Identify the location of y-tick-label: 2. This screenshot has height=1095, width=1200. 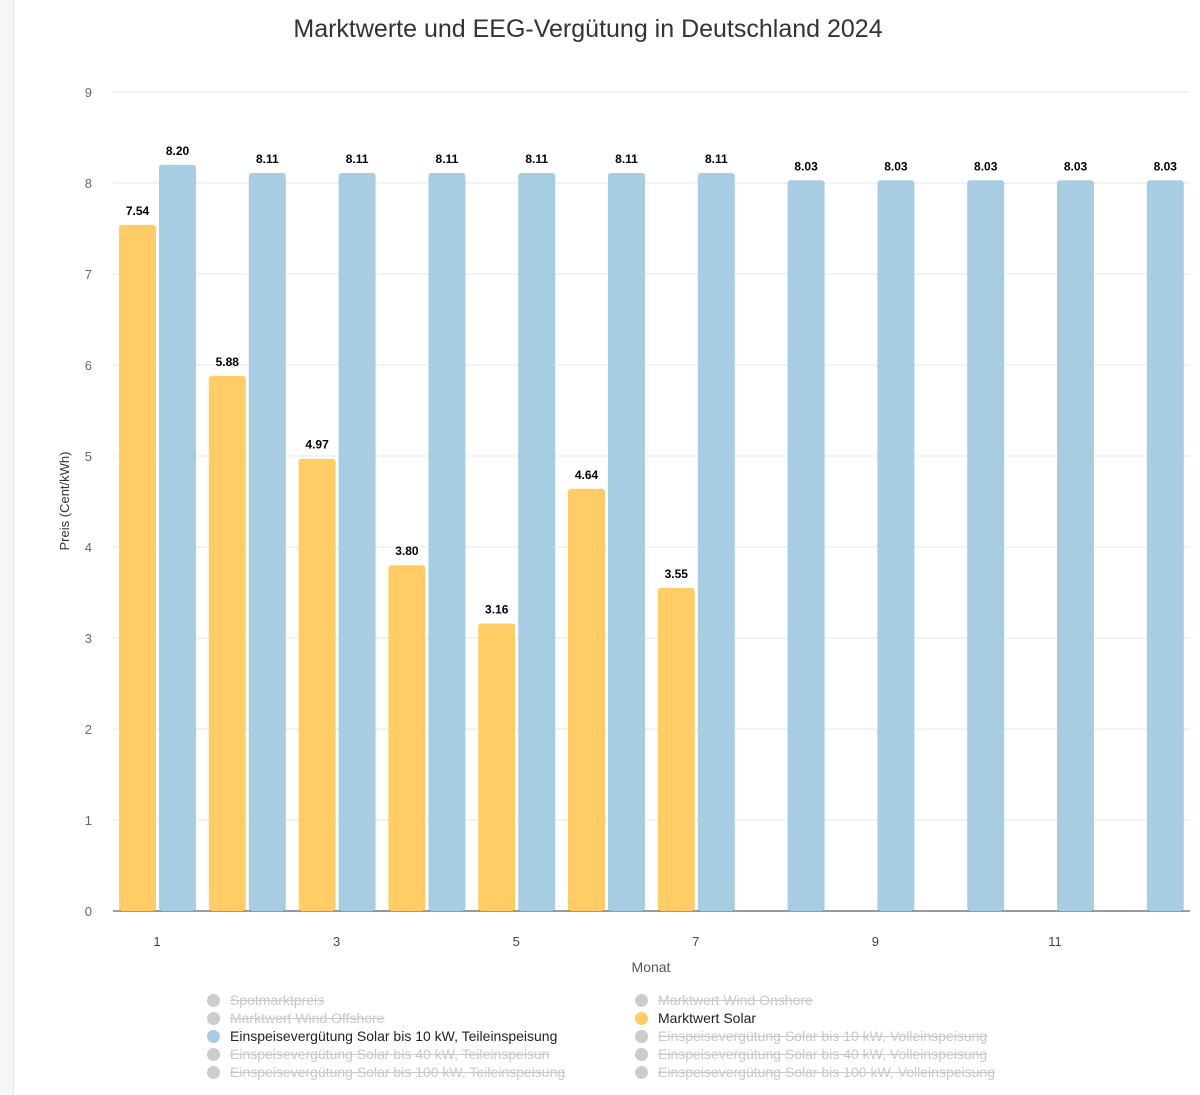
(88, 729).